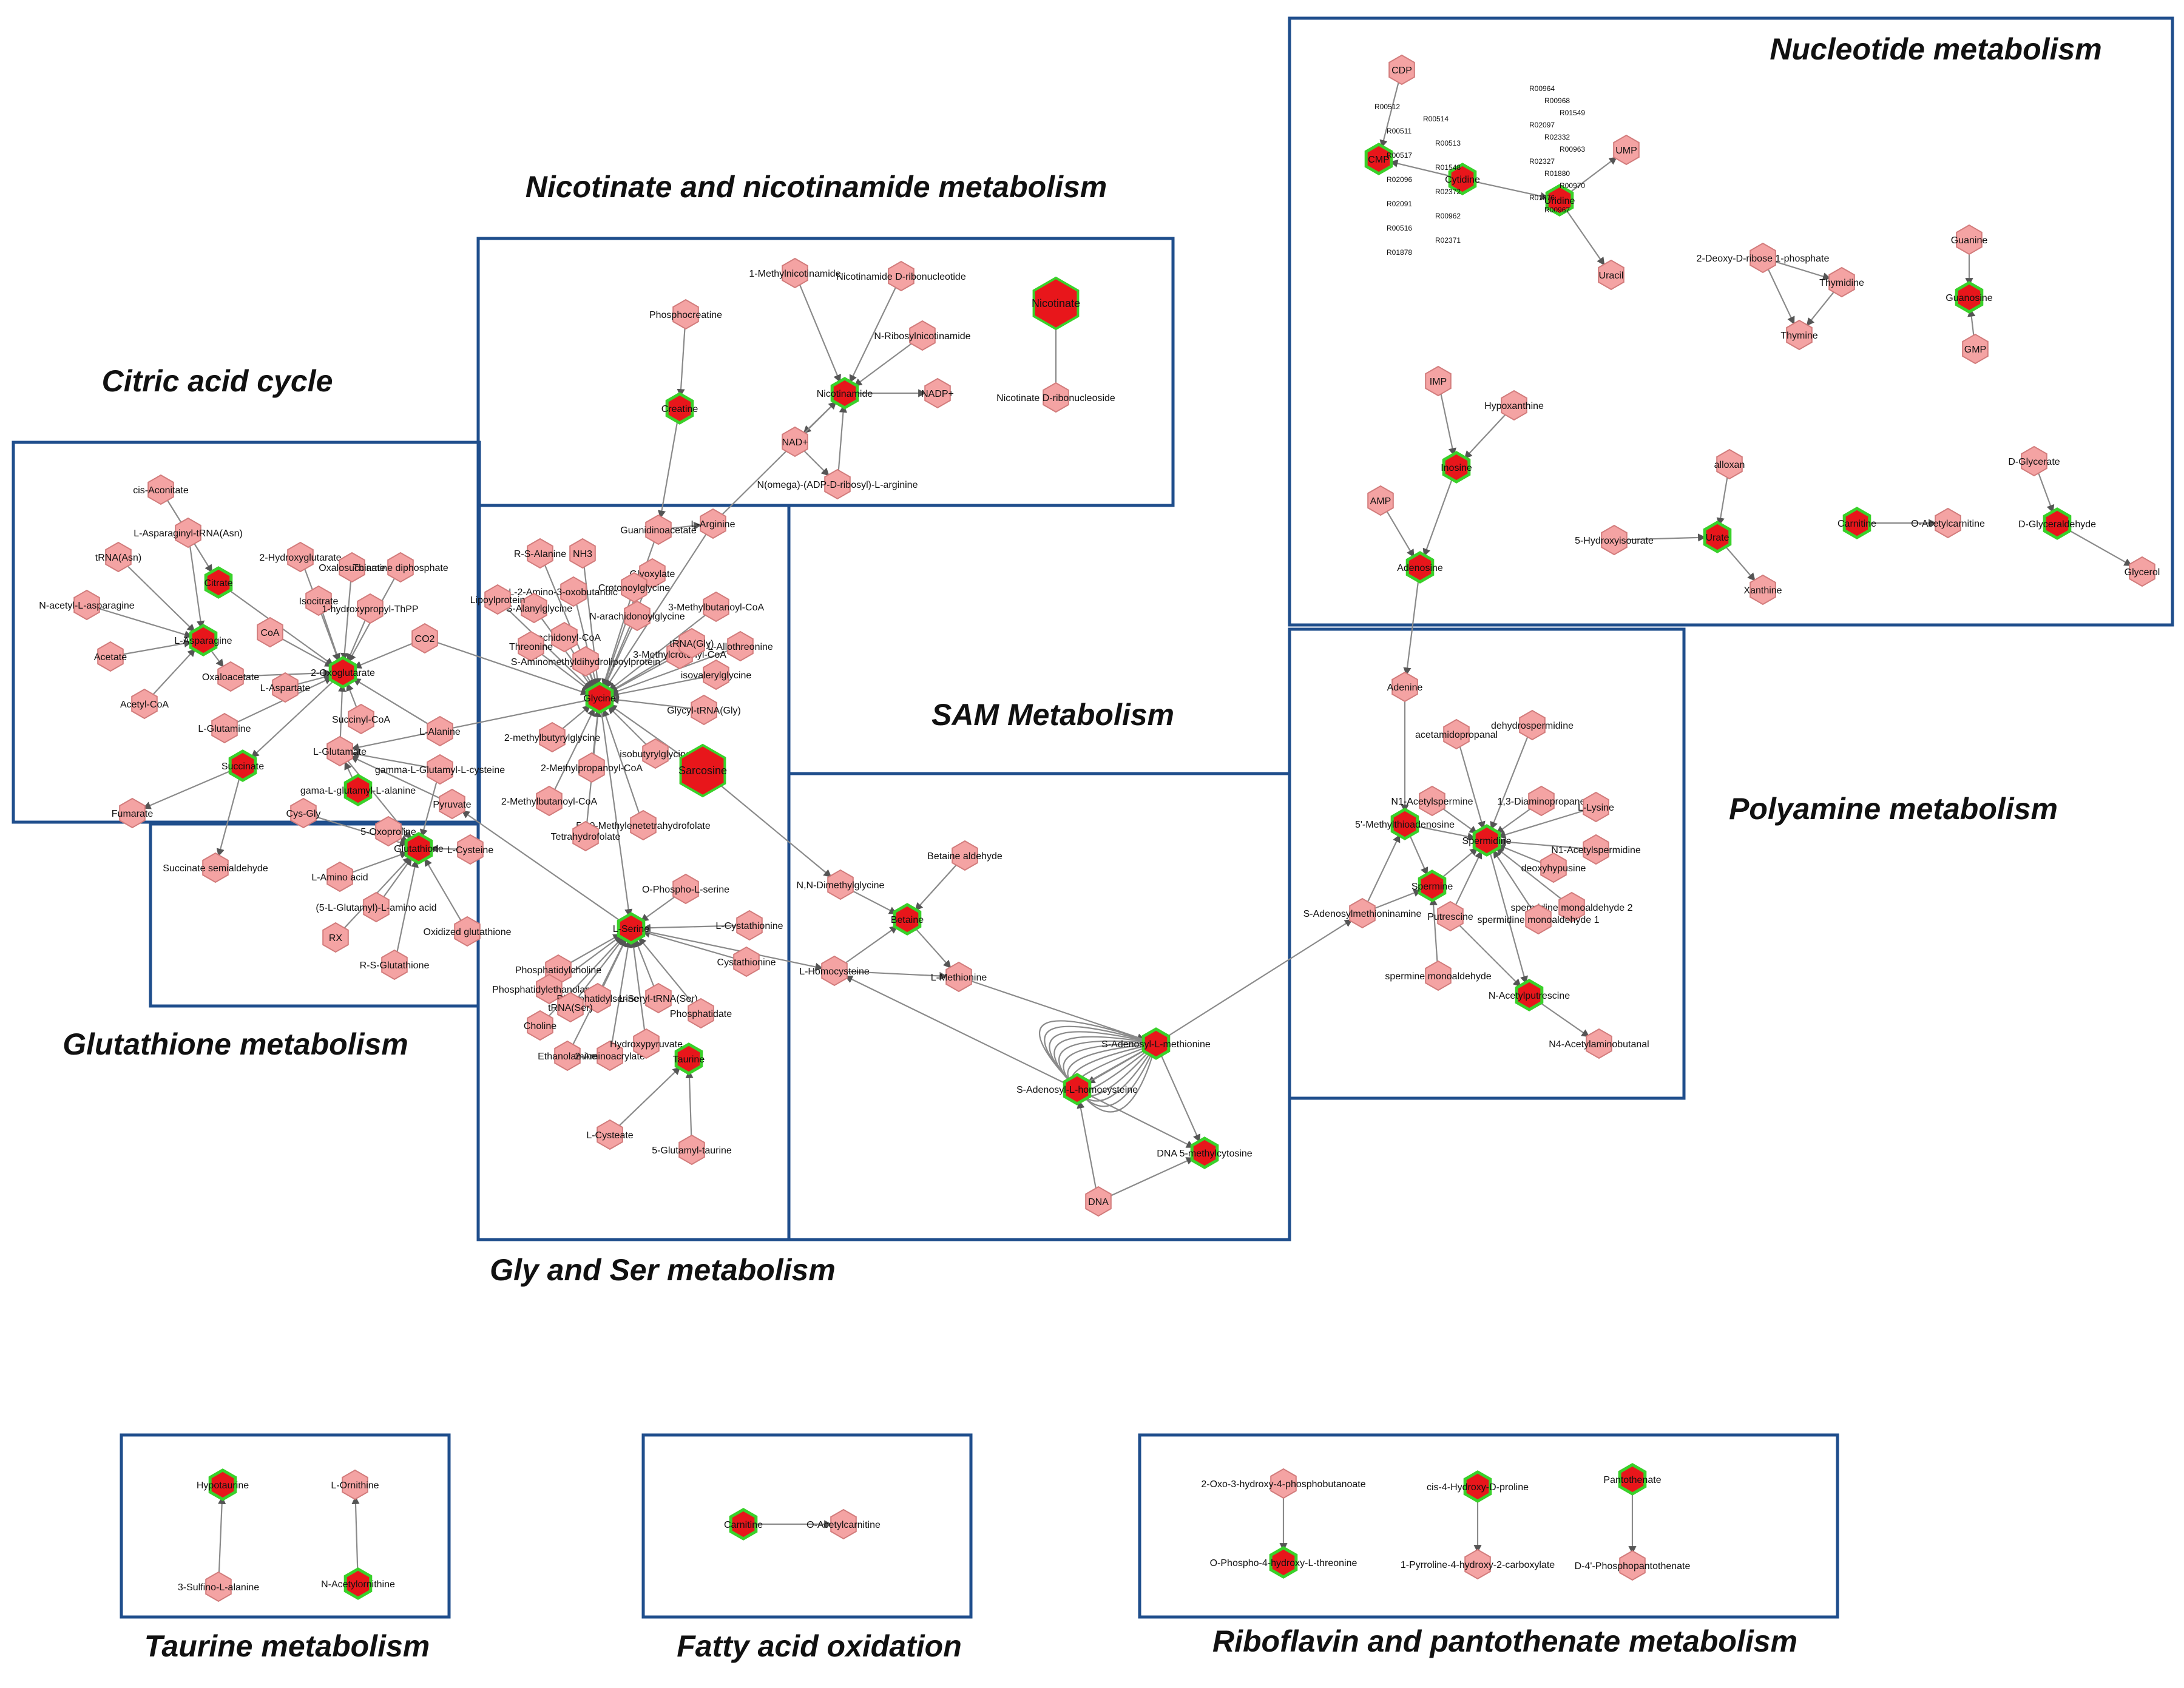 Image resolution: width=2184 pixels, height=1688 pixels. What do you see at coordinates (161, 489) in the screenshot?
I see `node-cisaconitate: cis-Aconitate` at bounding box center [161, 489].